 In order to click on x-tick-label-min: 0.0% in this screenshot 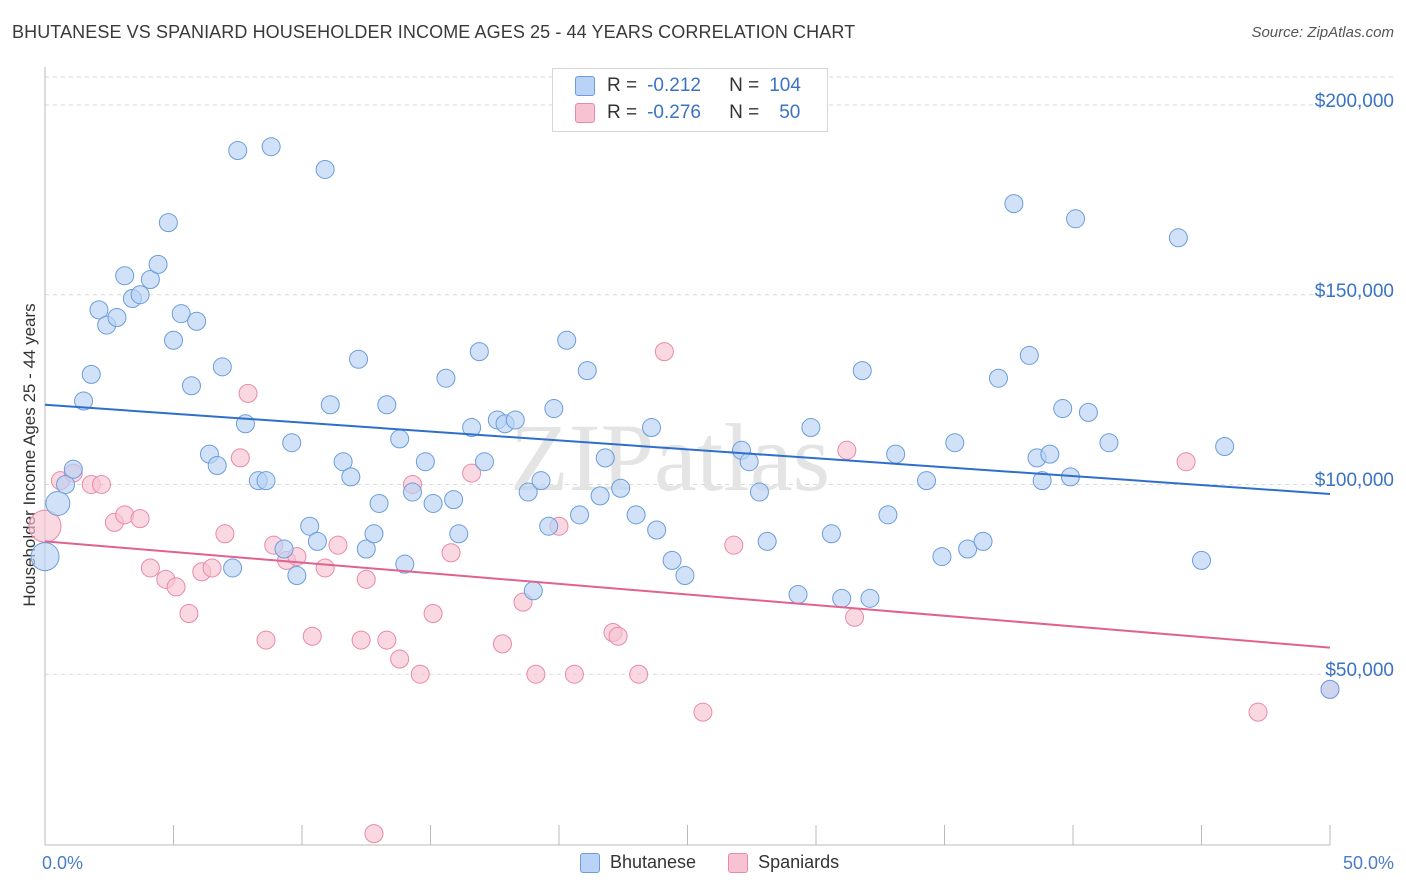, I will do `click(63, 863)`.